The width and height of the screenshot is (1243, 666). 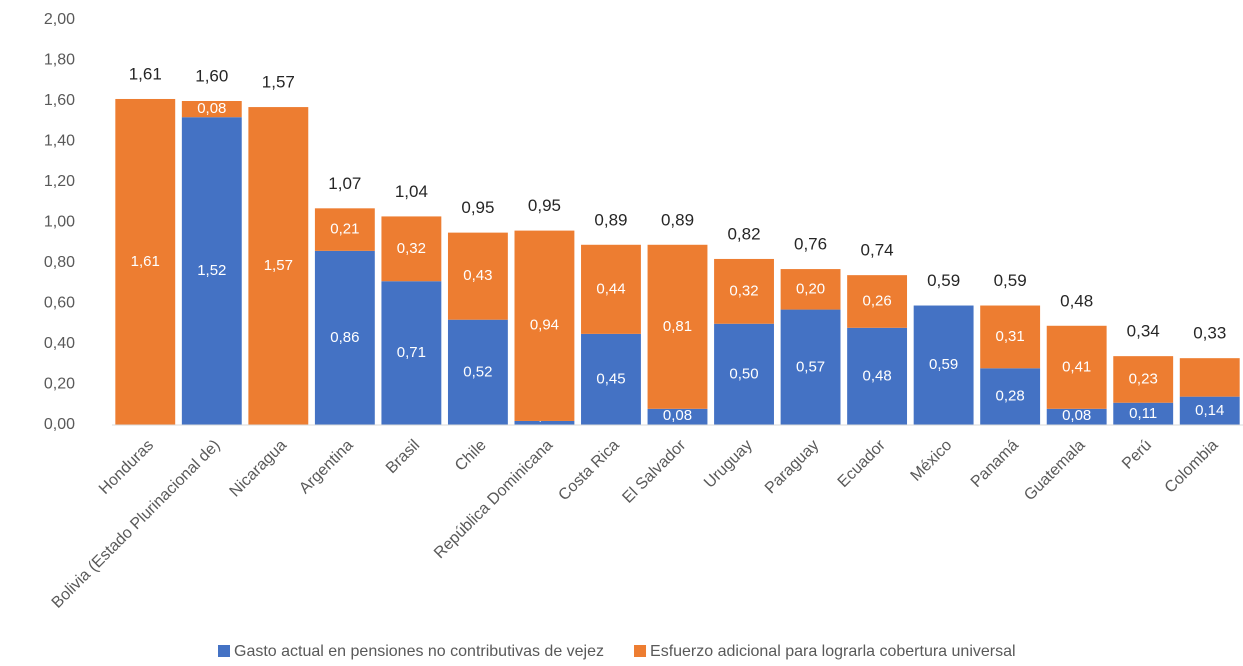 What do you see at coordinates (259, 469) in the screenshot?
I see `x-tick-label: Nicaragua` at bounding box center [259, 469].